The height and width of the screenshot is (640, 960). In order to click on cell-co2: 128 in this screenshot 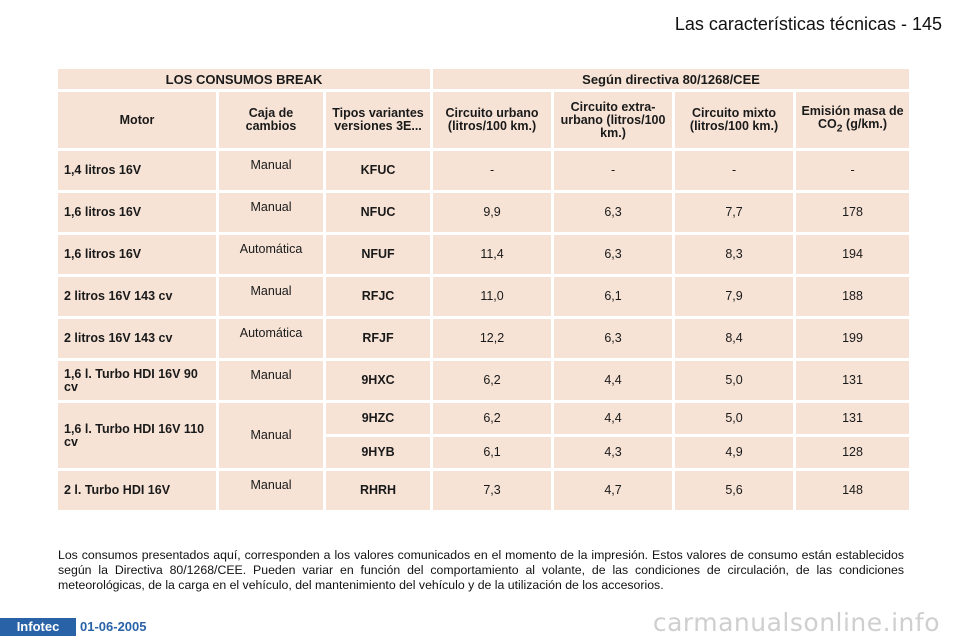, I will do `click(853, 452)`.